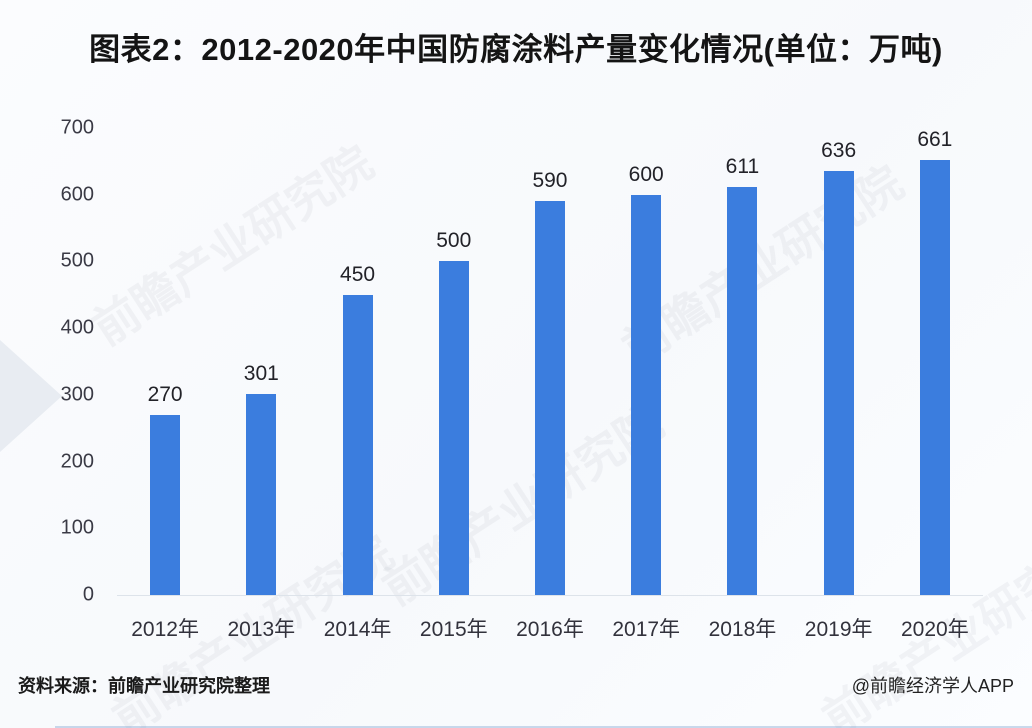  I want to click on y-axis-tick-label: 700, so click(77, 127).